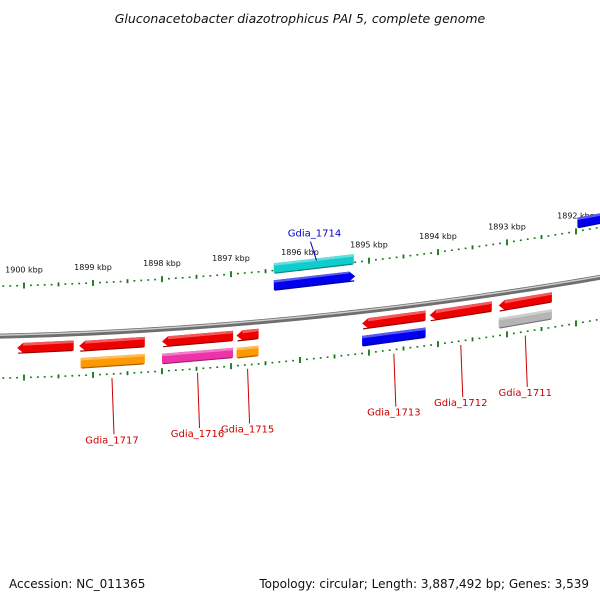 The height and width of the screenshot is (600, 600). What do you see at coordinates (247, 429) in the screenshot?
I see `gene-label: Gdia_1715` at bounding box center [247, 429].